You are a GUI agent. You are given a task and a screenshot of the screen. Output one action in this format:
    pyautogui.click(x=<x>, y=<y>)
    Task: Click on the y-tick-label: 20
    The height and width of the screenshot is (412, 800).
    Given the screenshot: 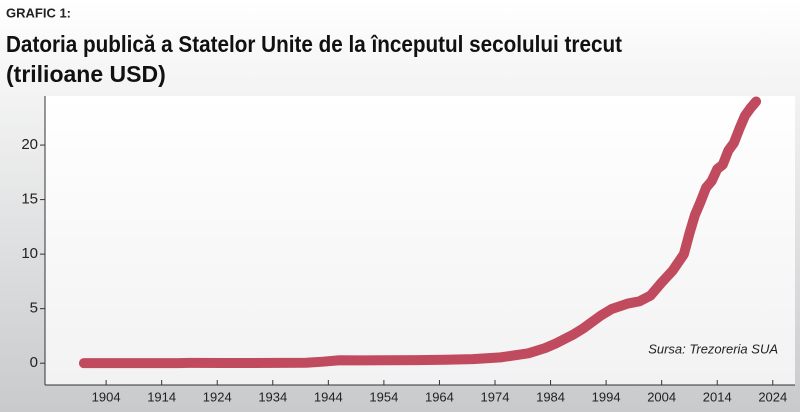 What is the action you would take?
    pyautogui.click(x=29, y=144)
    